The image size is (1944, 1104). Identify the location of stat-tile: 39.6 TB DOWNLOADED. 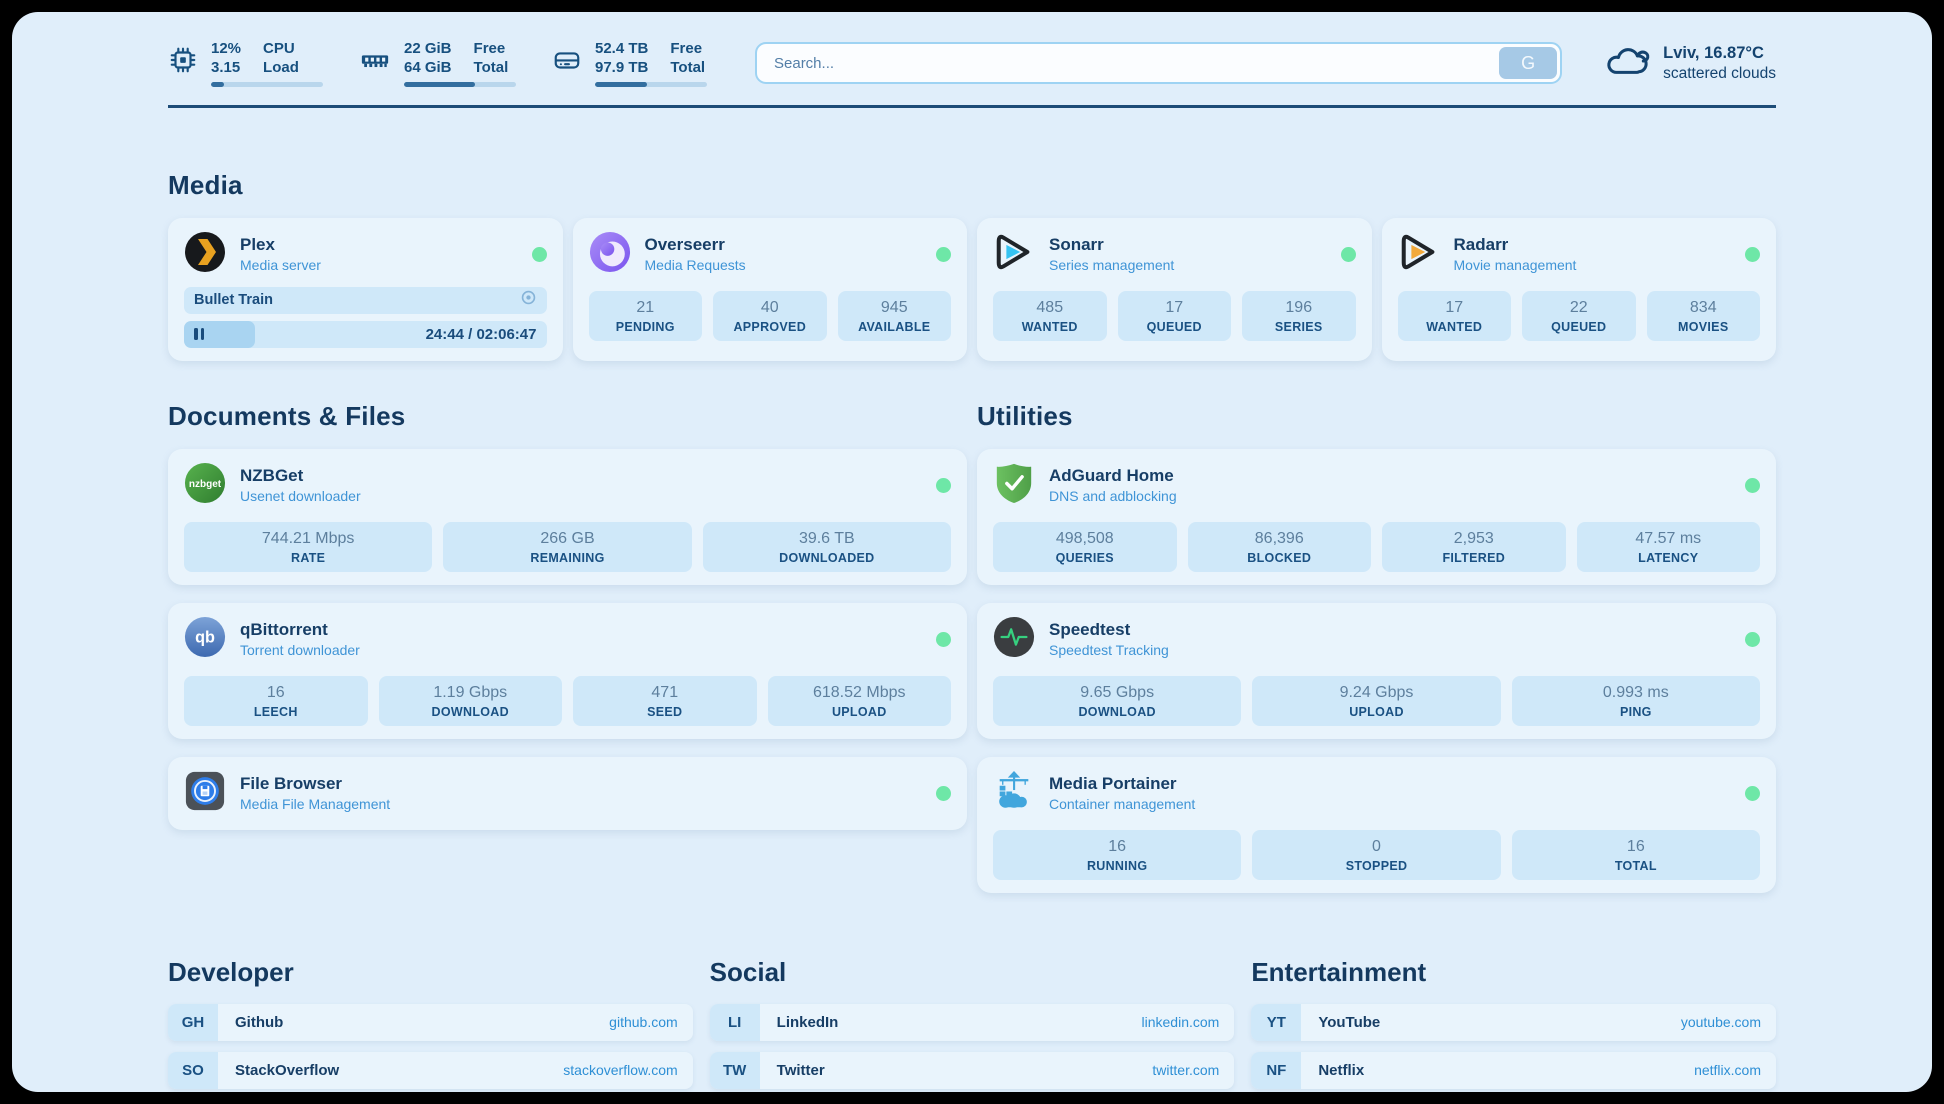
(826, 546).